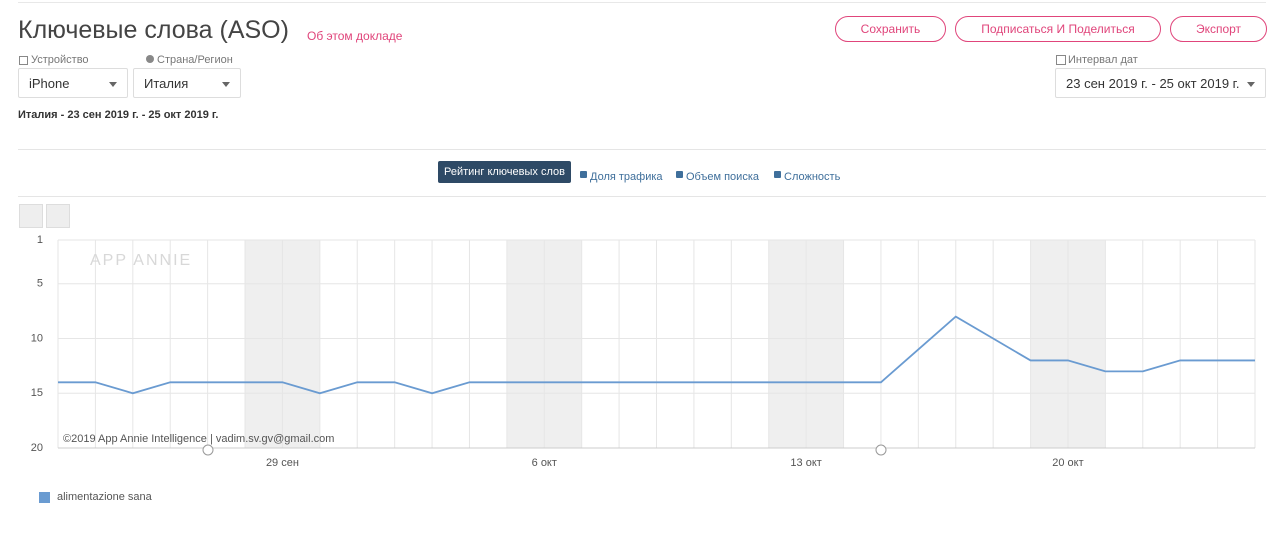  I want to click on y-tick-label: 1, so click(40, 240).